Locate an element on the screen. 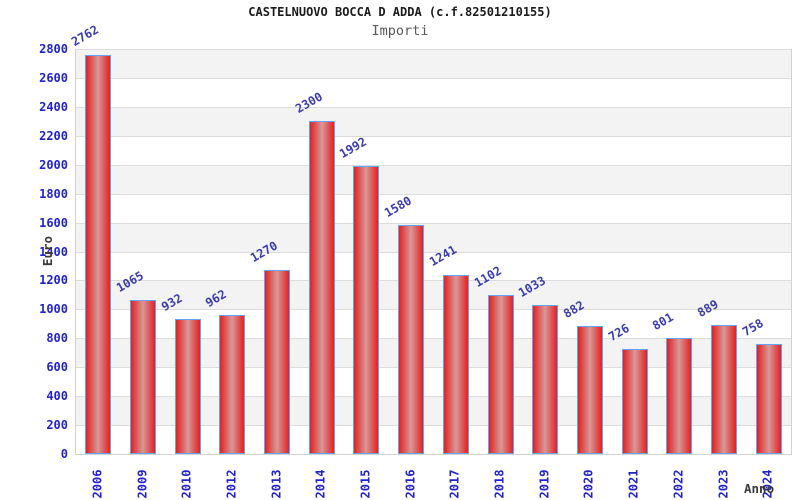 Image resolution: width=800 pixels, height=500 pixels. x-tick-label: 2018 is located at coordinates (499, 484).